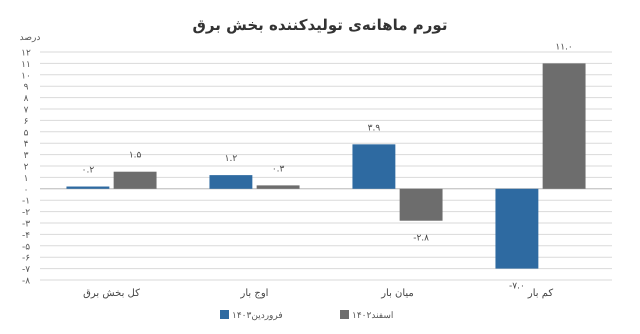 Image resolution: width=640 pixels, height=334 pixels. Describe the element at coordinates (541, 293) in the screenshot. I see `category: کم بار` at that location.